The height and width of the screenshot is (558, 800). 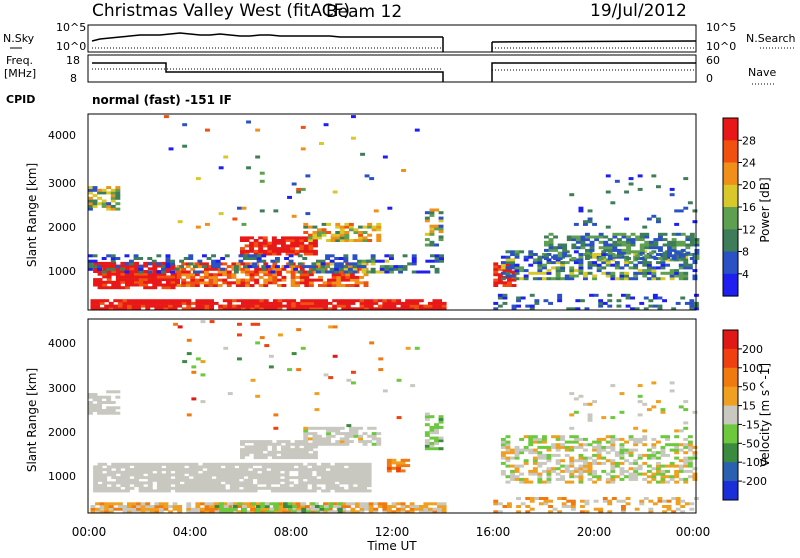 I want to click on velocity-colorbar-tick-label: 100, so click(x=752, y=368).